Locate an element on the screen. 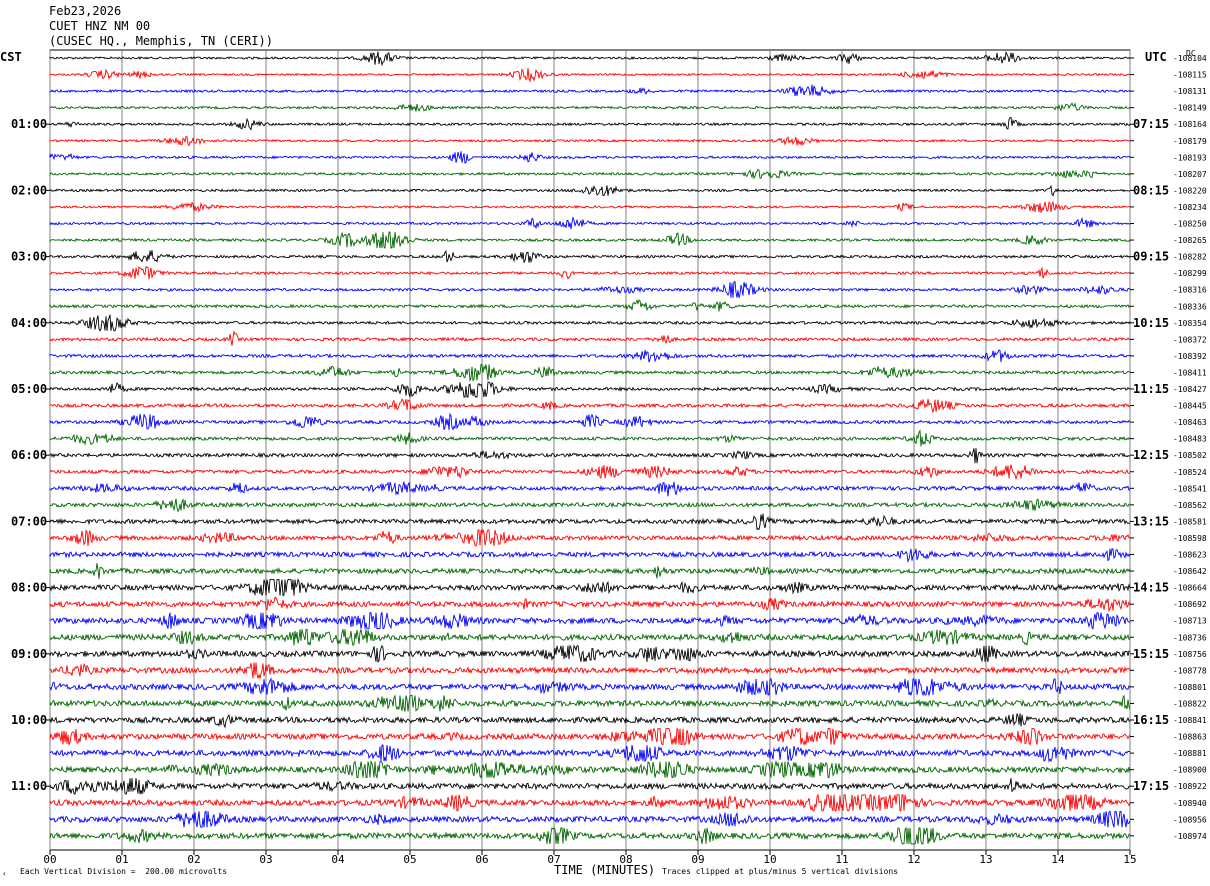  right-hour-label: 13:15 is located at coordinates (1151, 521).